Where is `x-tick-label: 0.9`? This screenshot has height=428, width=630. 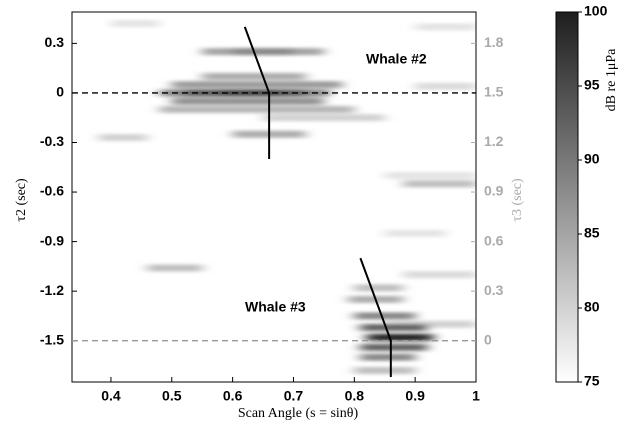 x-tick-label: 0.9 is located at coordinates (415, 396).